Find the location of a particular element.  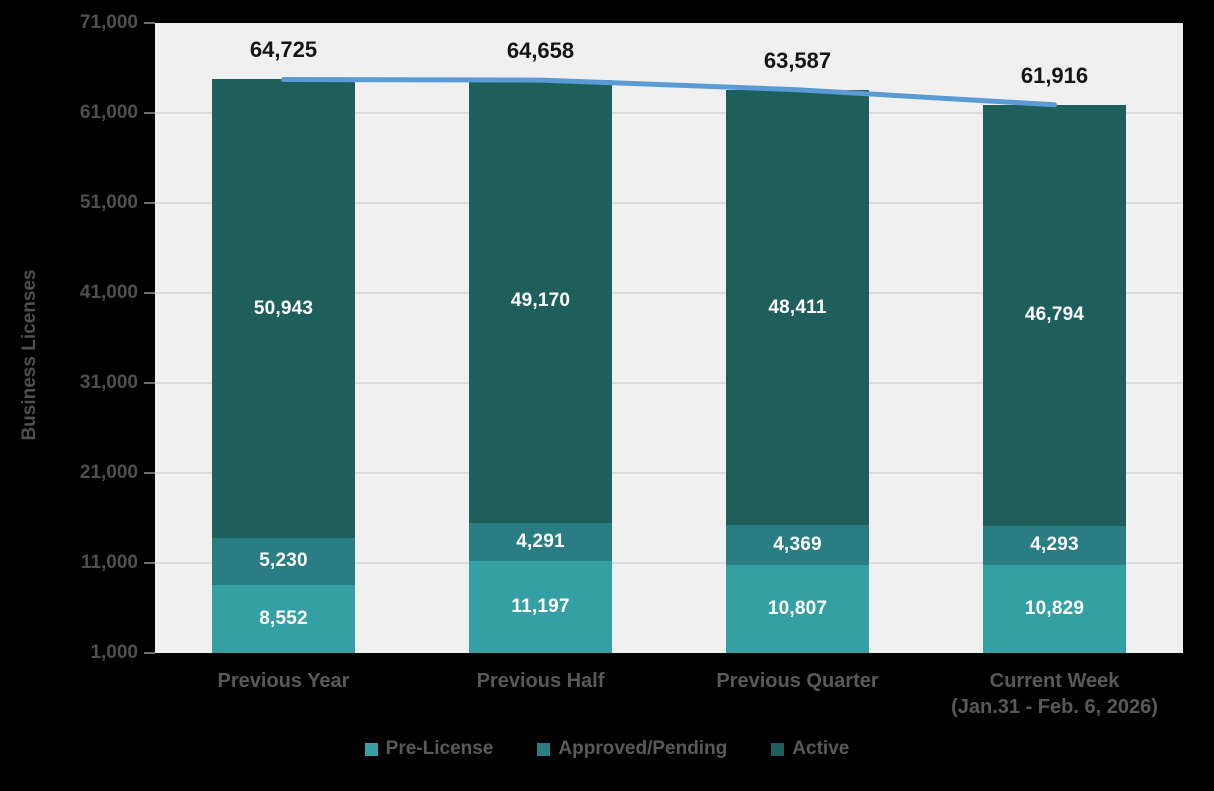

legend-item-pre-license: Pre-License is located at coordinates (429, 749).